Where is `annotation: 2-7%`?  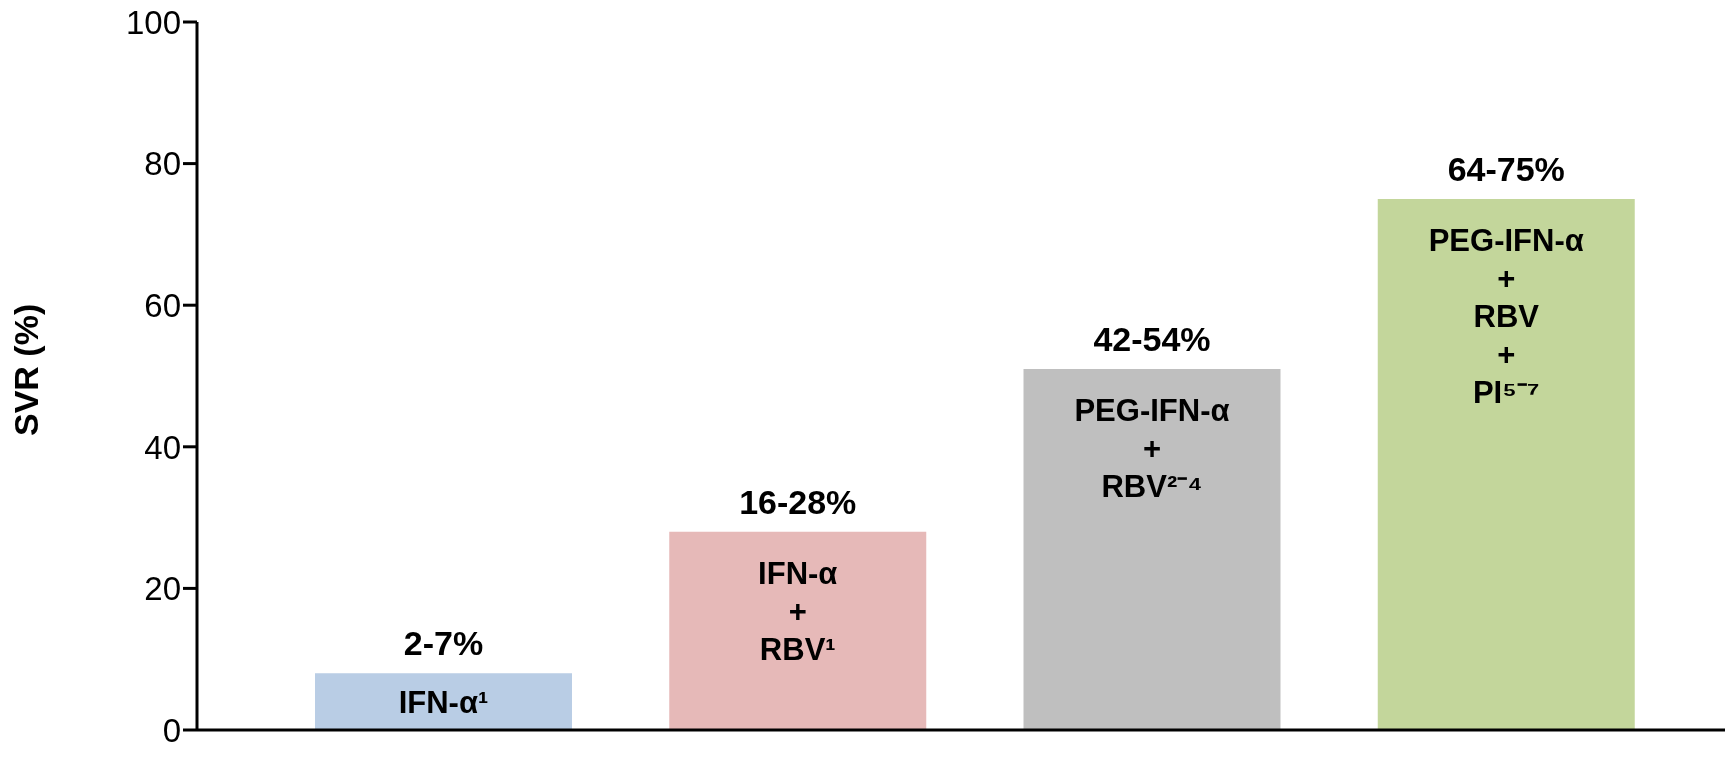
annotation: 2-7% is located at coordinates (443, 643).